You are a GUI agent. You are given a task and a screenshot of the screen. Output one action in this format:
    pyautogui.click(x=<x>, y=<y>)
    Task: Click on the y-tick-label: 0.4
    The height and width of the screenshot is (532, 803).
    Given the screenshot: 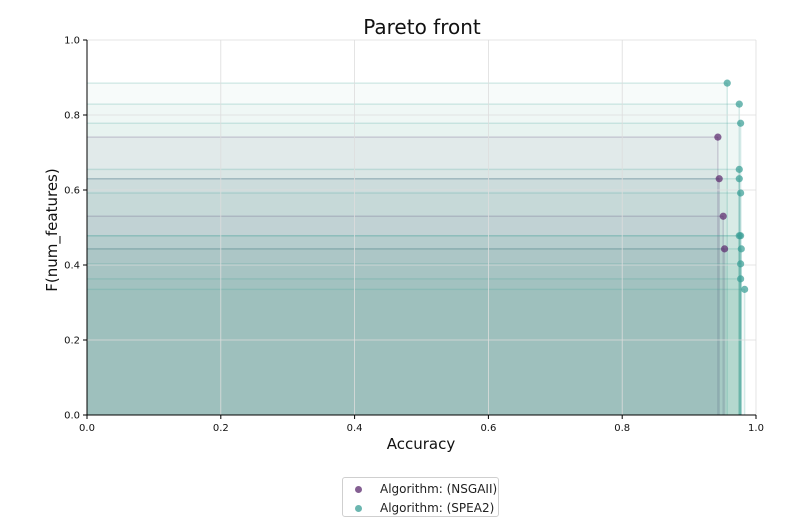 What is the action you would take?
    pyautogui.click(x=72, y=266)
    